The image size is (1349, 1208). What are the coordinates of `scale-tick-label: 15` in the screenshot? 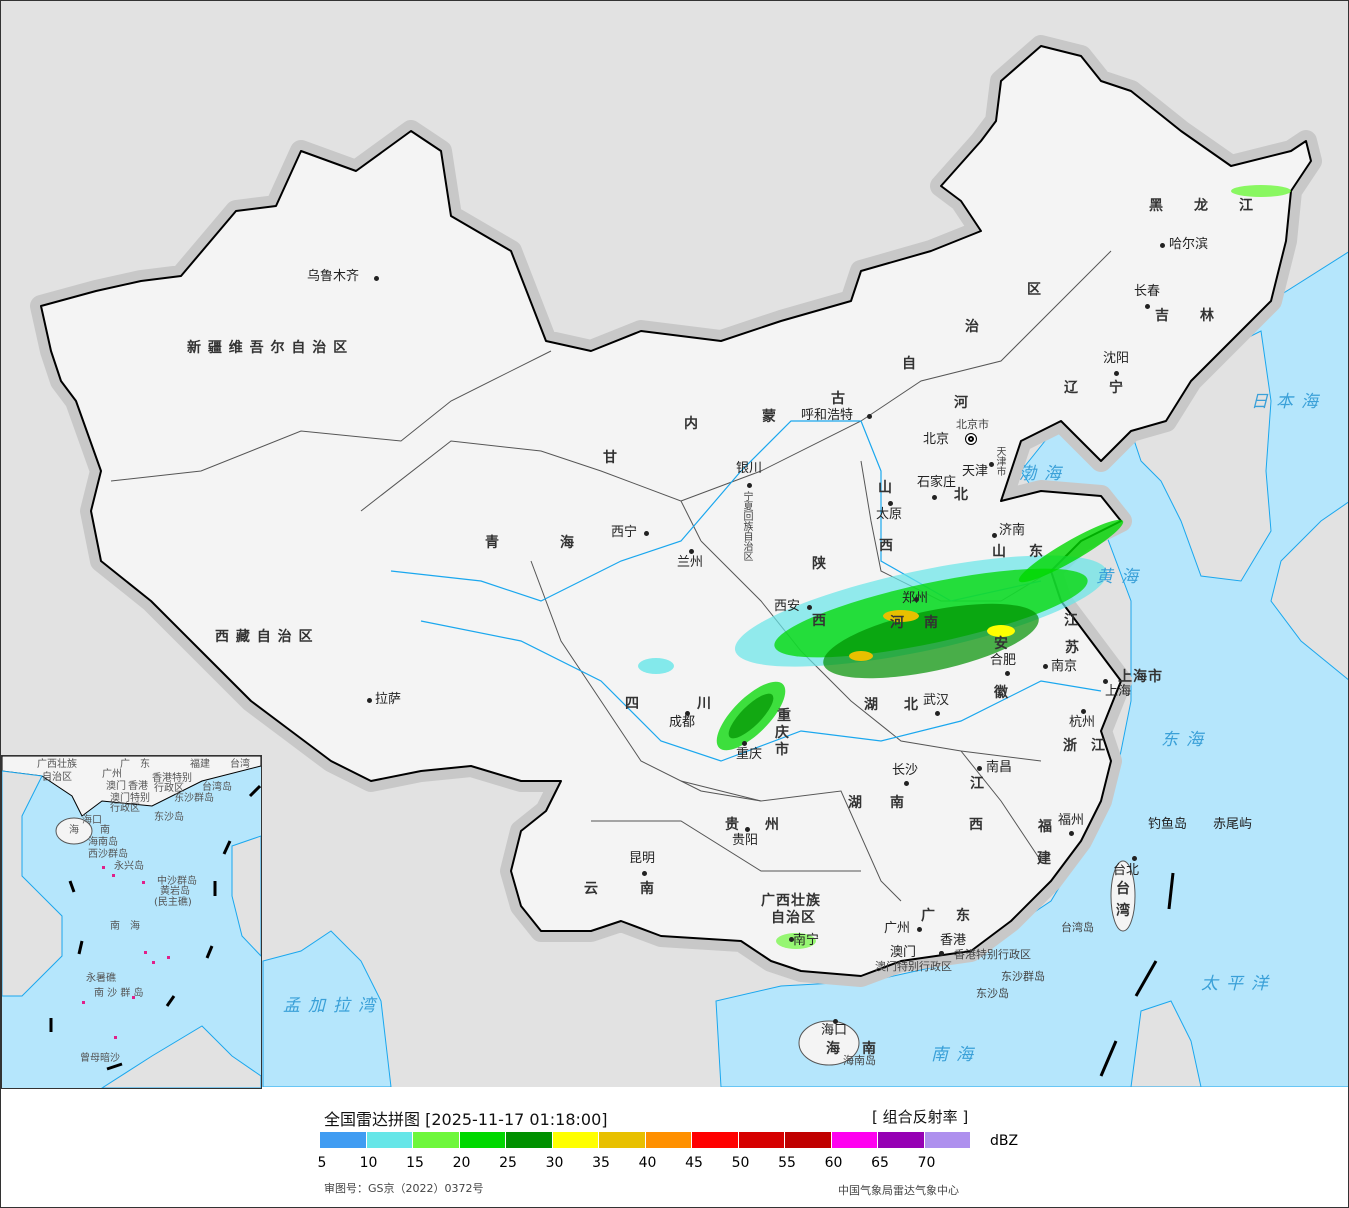 It's located at (415, 1163).